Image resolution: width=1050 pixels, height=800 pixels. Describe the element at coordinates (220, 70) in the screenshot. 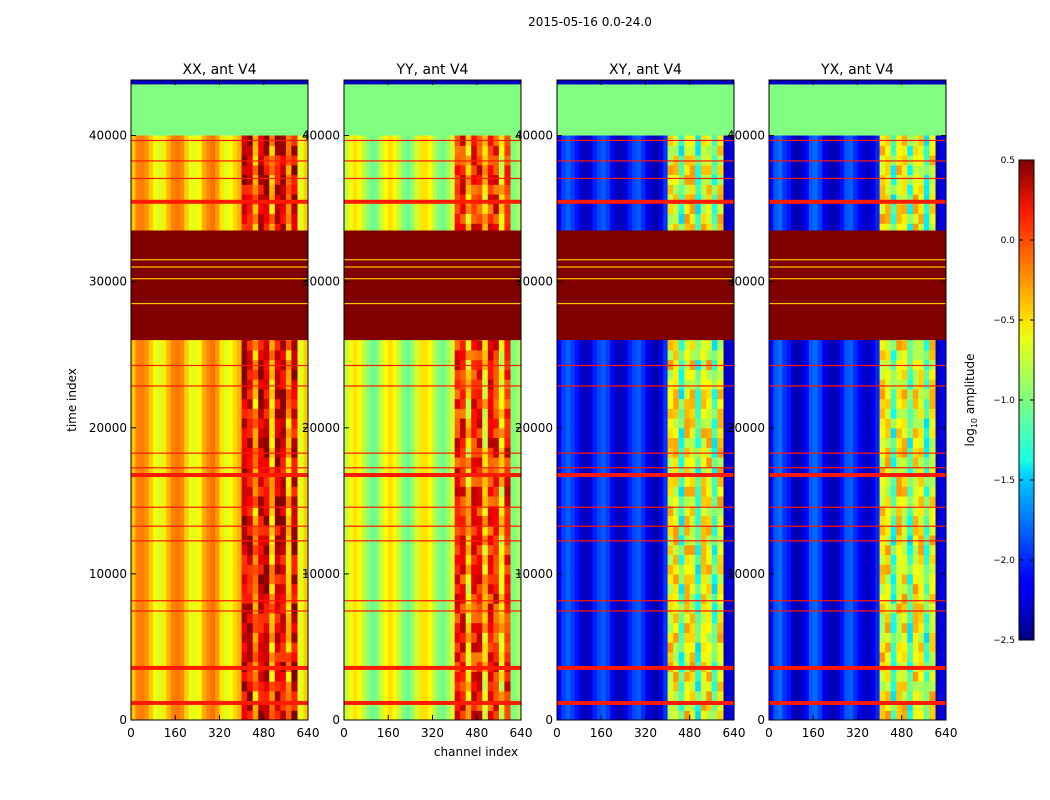

I see `panel-title: XX, ant V4` at that location.